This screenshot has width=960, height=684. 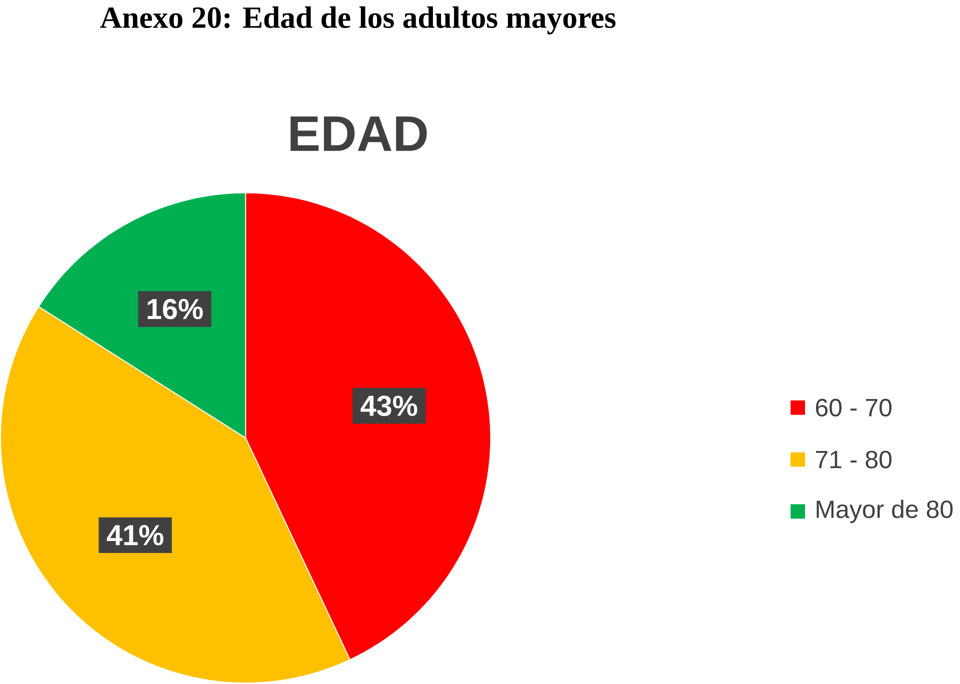 I want to click on legend-label: 71 - 80, so click(x=854, y=459).